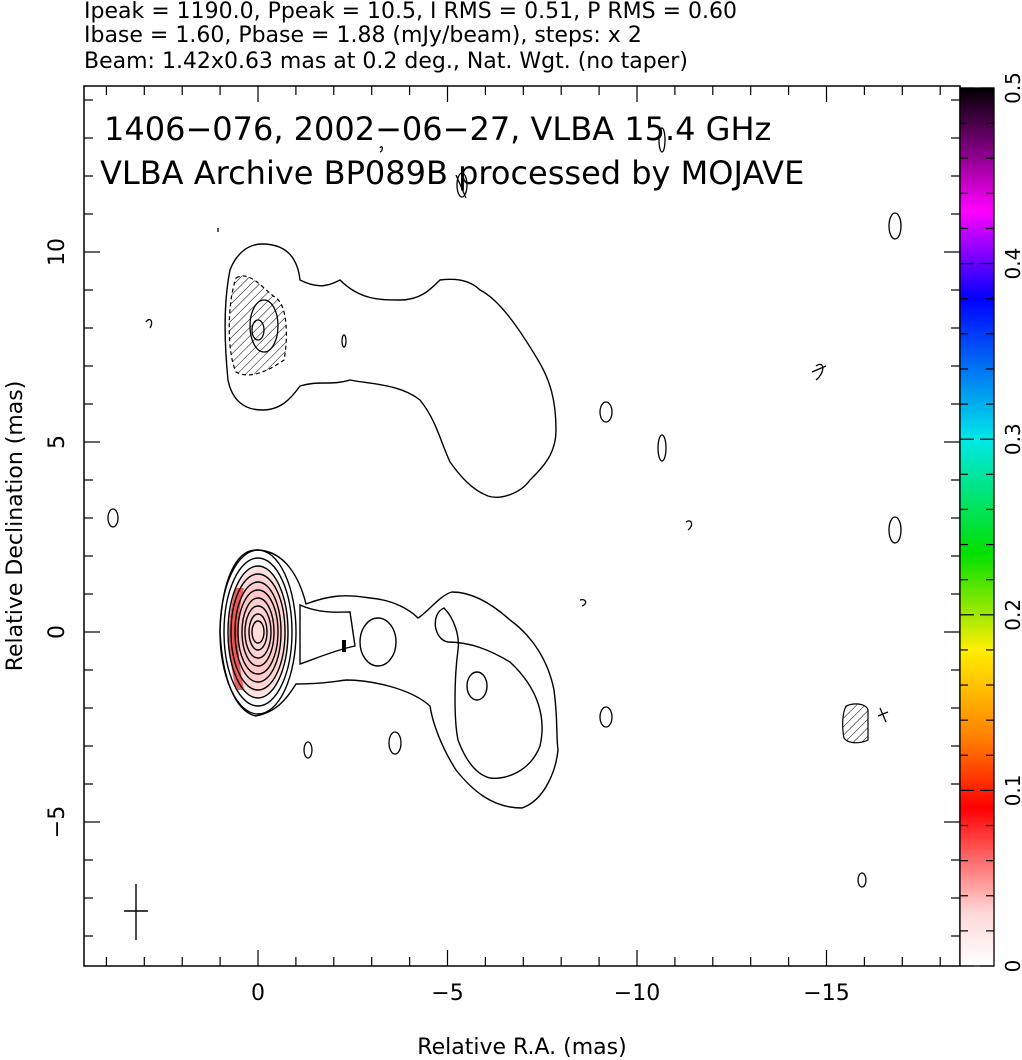 This screenshot has height=1060, width=1022. I want to click on colorbar-tick-label: 0.5, so click(1011, 88).